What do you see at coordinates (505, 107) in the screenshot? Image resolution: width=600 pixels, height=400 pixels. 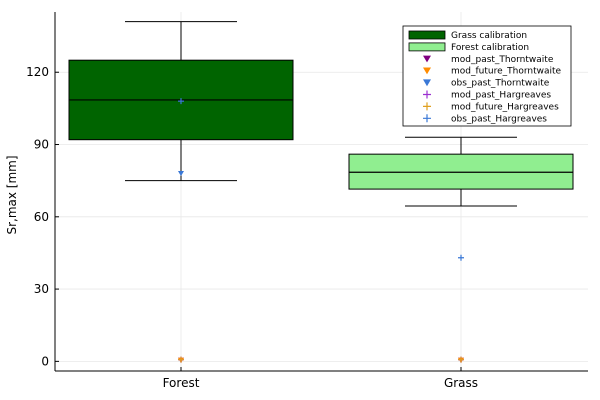 I see `legend-entry-label: mod_future_Hargreaves` at bounding box center [505, 107].